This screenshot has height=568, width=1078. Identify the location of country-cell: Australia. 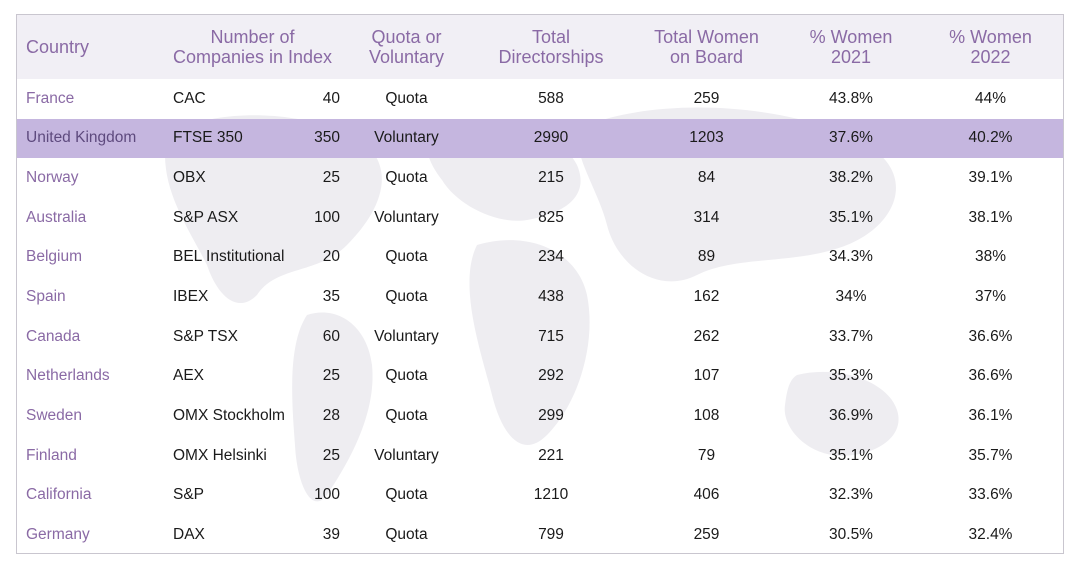
(56, 217).